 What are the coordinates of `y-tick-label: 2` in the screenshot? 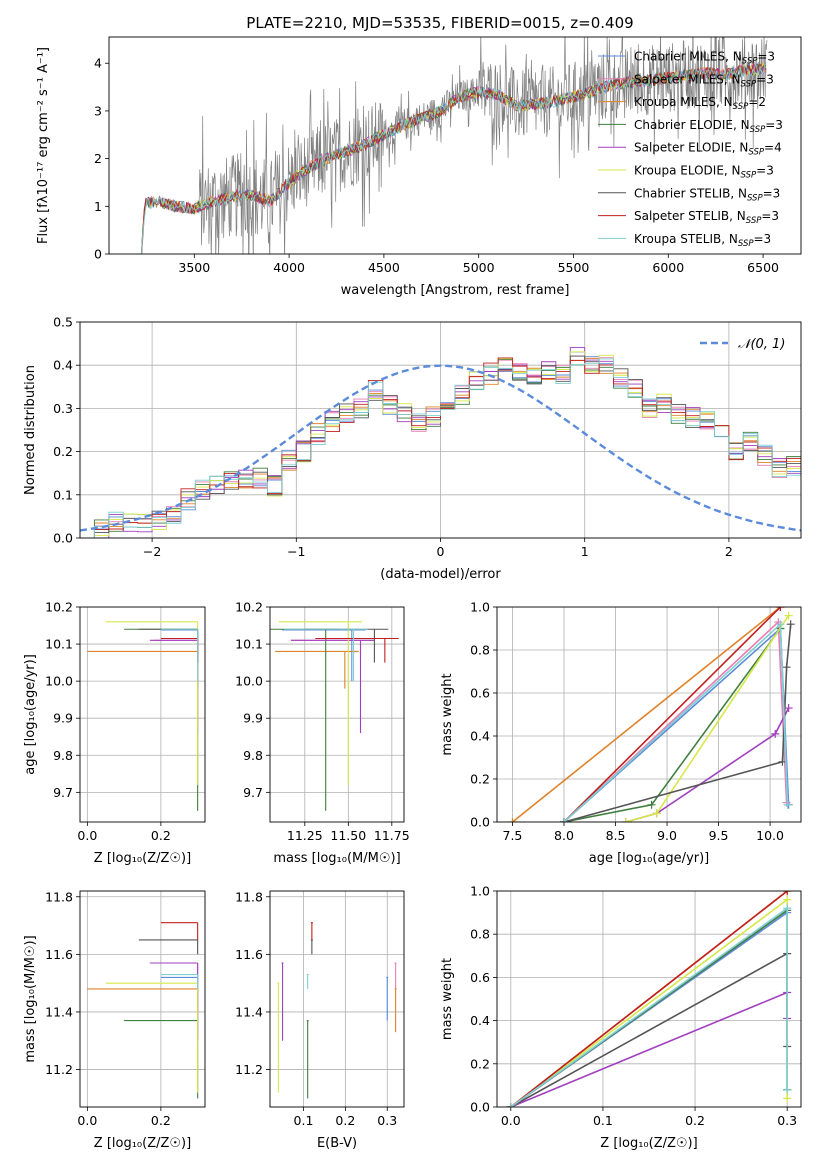 It's located at (98, 158).